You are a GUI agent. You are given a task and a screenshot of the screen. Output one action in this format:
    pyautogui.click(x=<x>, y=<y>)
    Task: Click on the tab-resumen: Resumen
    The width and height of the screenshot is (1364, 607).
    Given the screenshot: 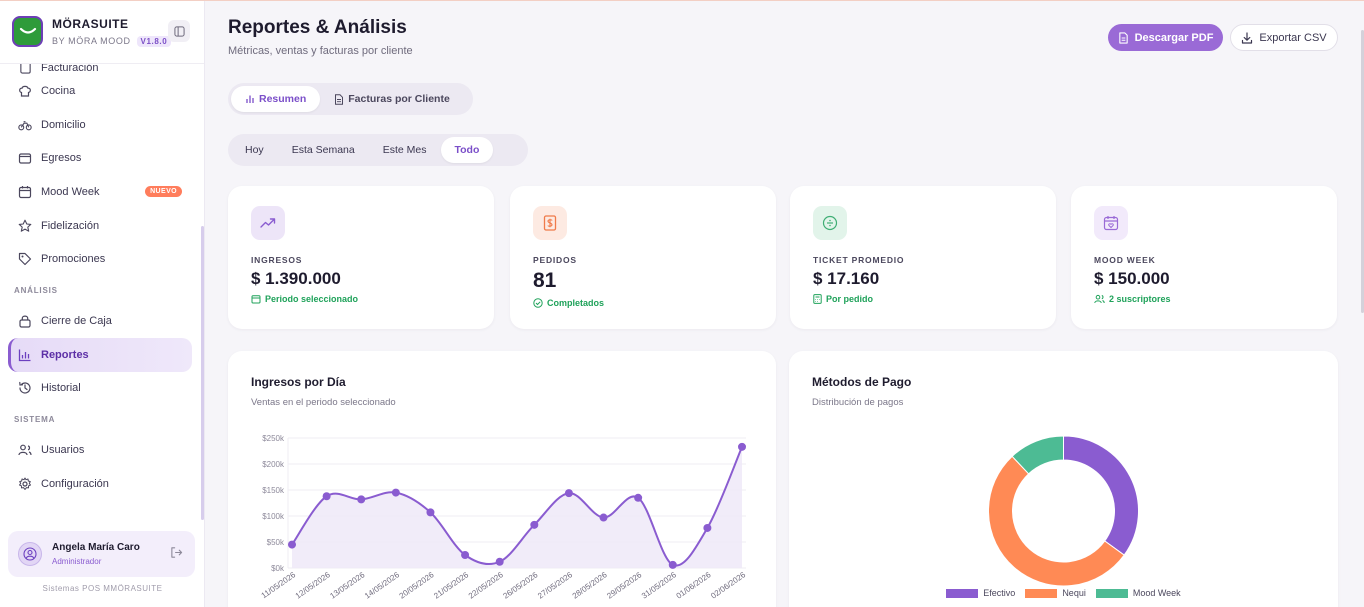 What is the action you would take?
    pyautogui.click(x=276, y=99)
    